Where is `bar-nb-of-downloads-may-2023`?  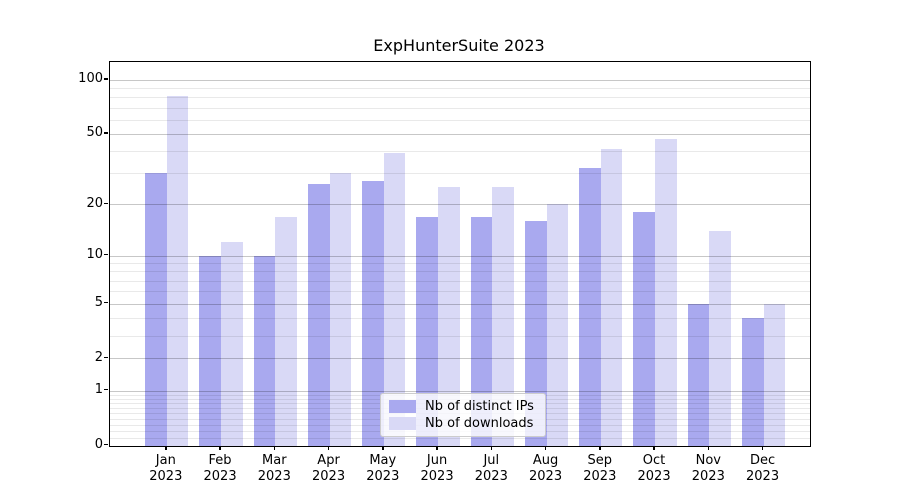
bar-nb-of-downloads-may-2023 is located at coordinates (394, 299).